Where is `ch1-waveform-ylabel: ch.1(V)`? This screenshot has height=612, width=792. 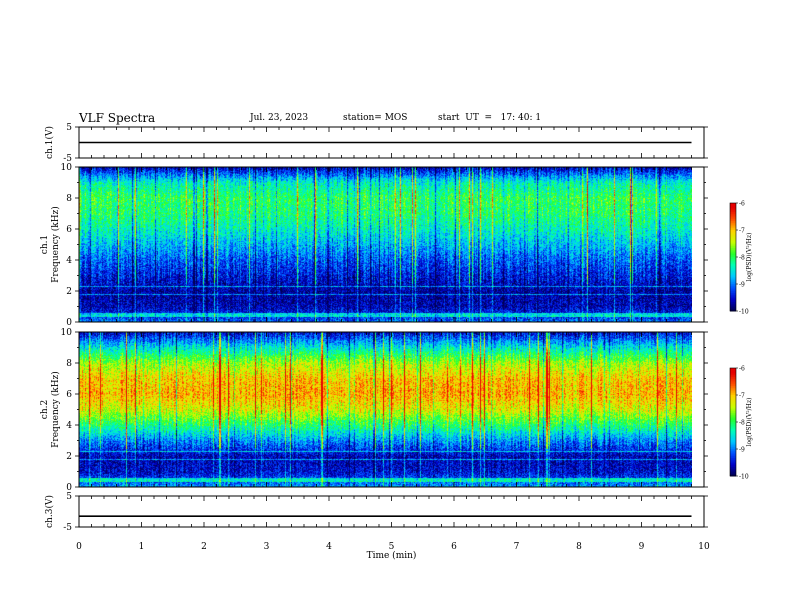
ch1-waveform-ylabel: ch.1(V) is located at coordinates (49, 142).